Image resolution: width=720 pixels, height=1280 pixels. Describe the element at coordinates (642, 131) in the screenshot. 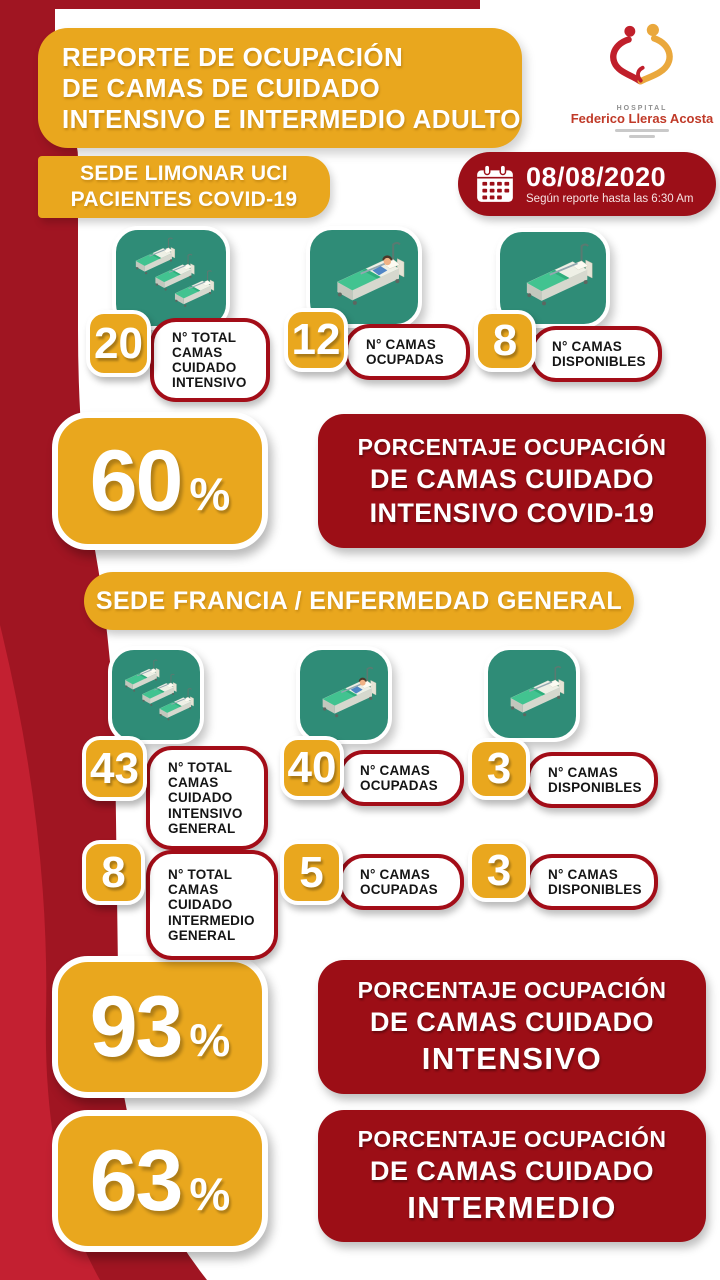

I see `logo-subtext-bar` at that location.